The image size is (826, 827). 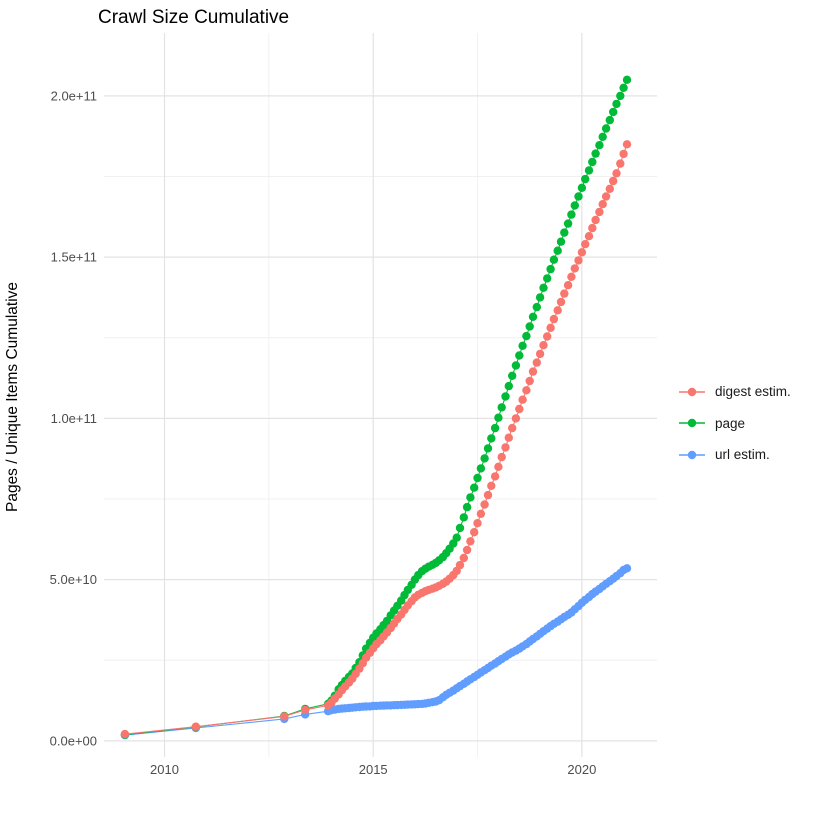 I want to click on legend-label: digest estim., so click(x=753, y=392).